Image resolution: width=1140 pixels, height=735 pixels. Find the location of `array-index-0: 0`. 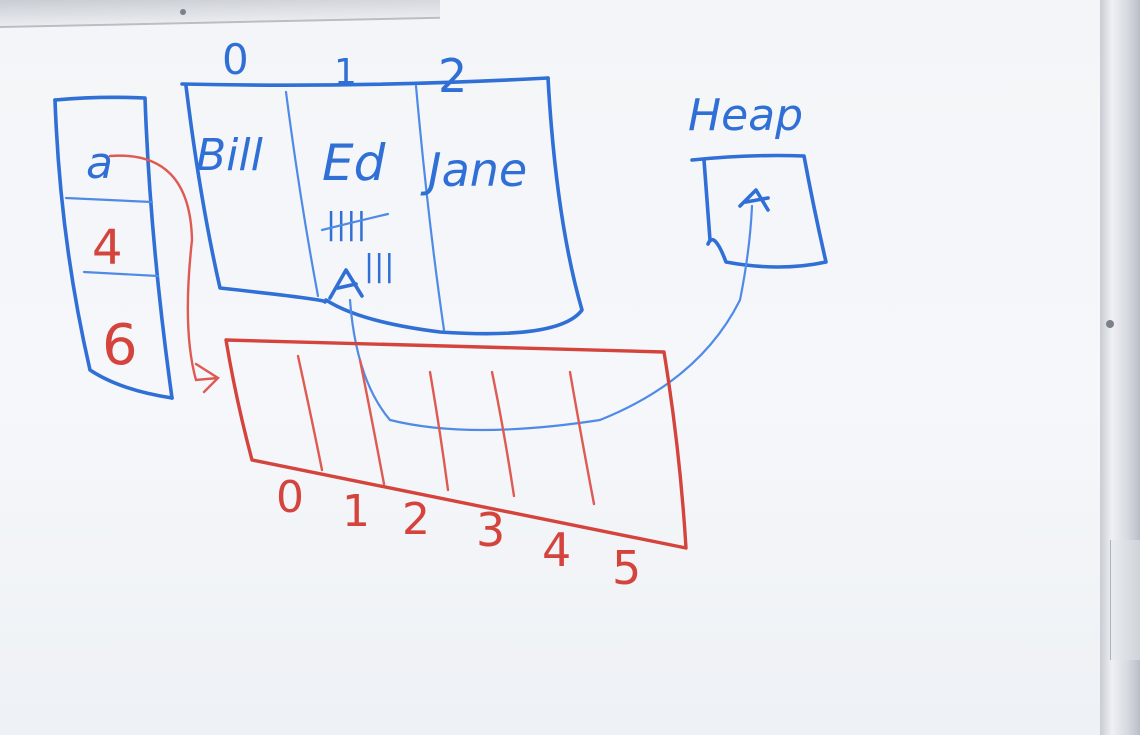

array-index-0: 0 is located at coordinates (290, 497).